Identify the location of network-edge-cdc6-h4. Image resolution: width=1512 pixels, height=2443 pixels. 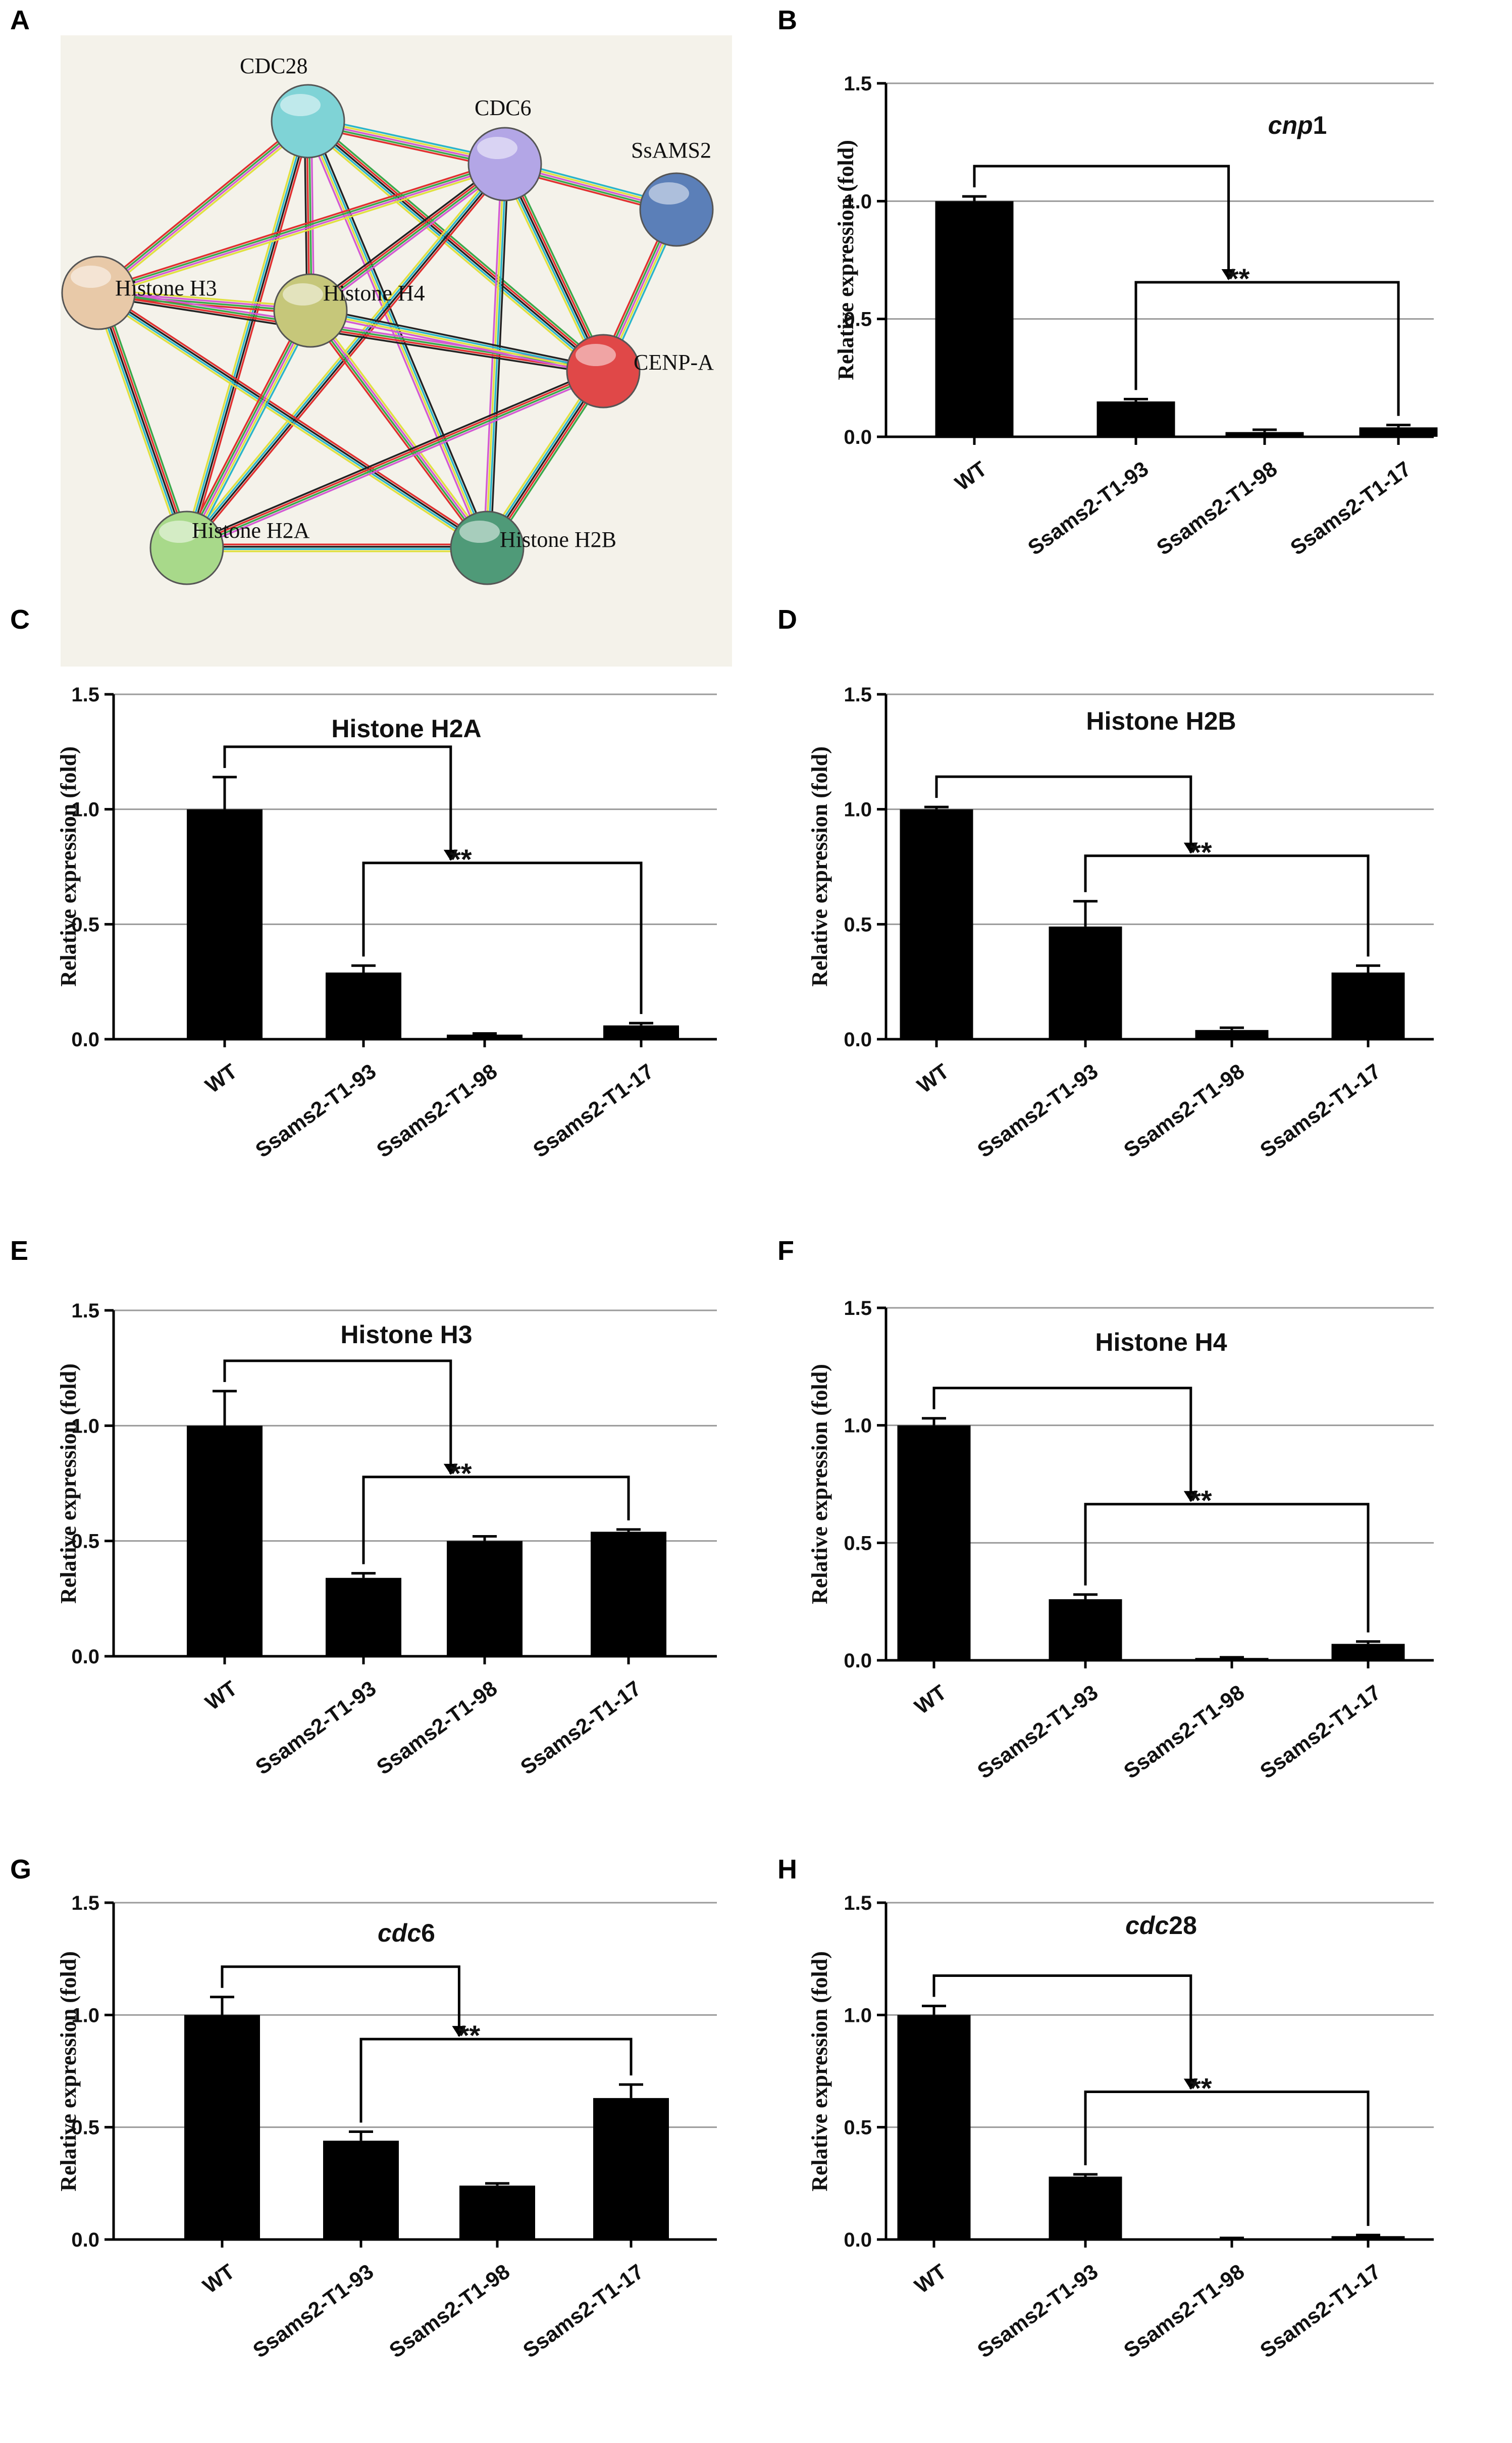
(408, 237).